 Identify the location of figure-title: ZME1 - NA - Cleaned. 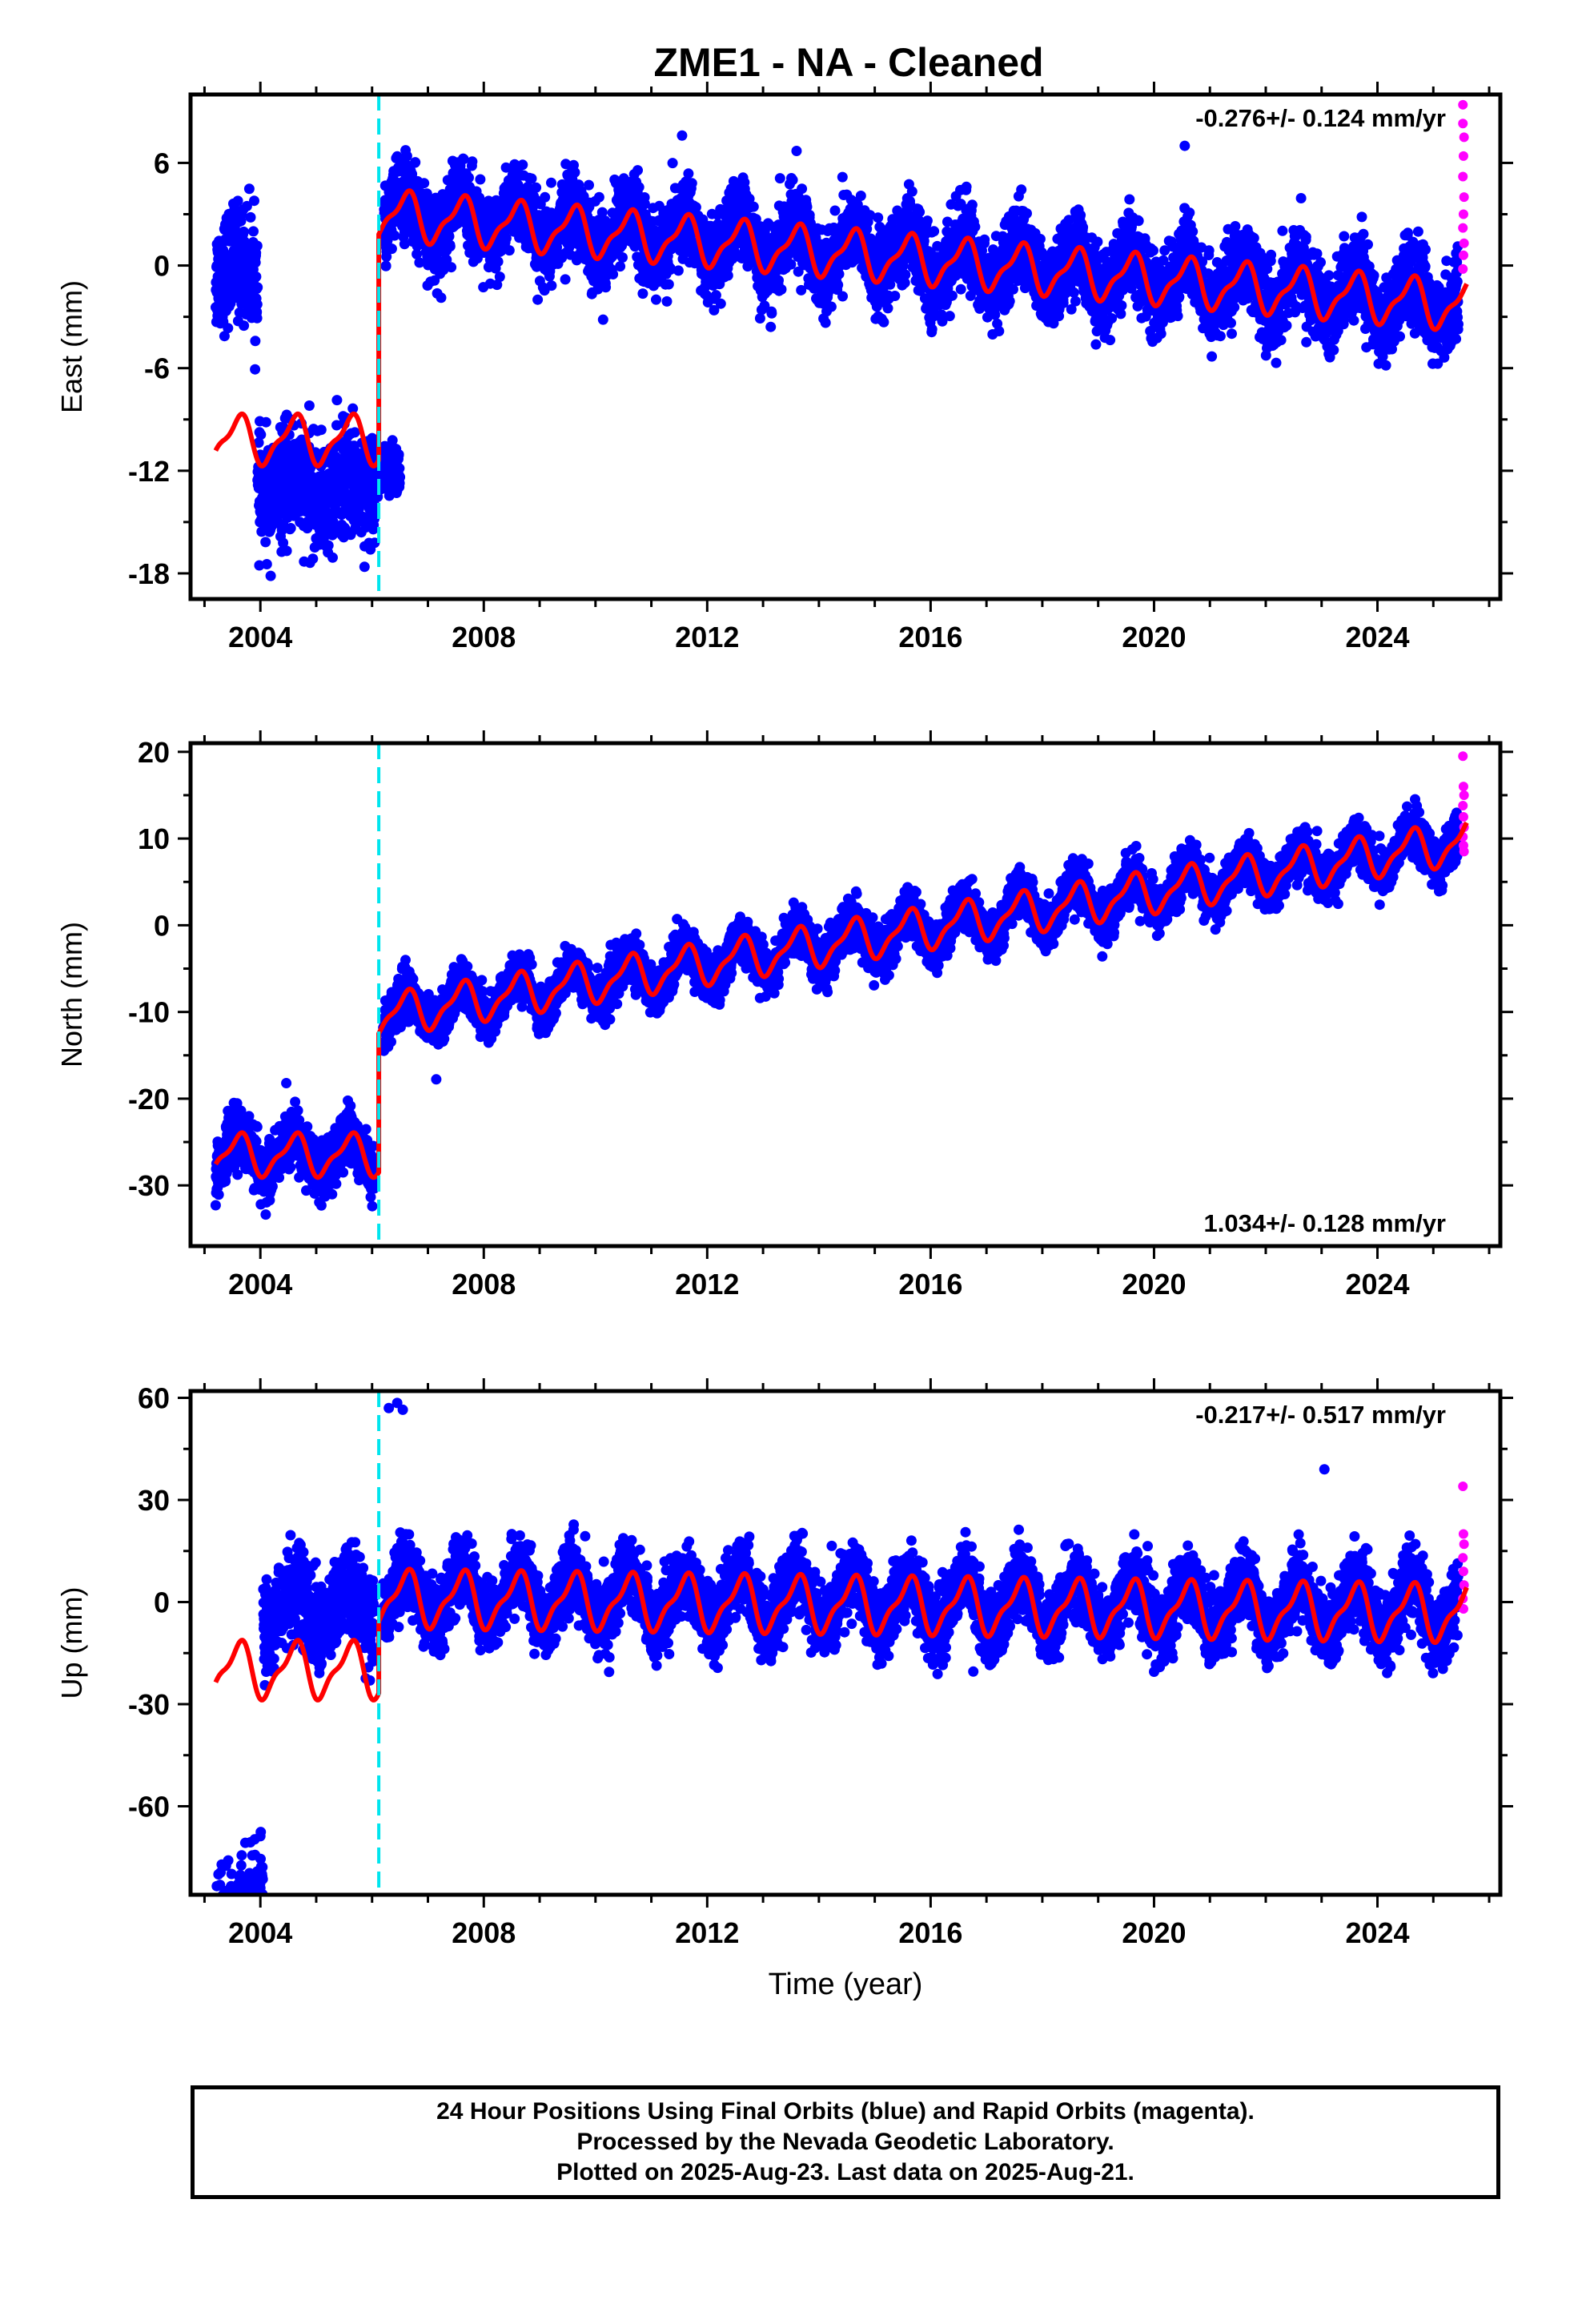
(848, 62).